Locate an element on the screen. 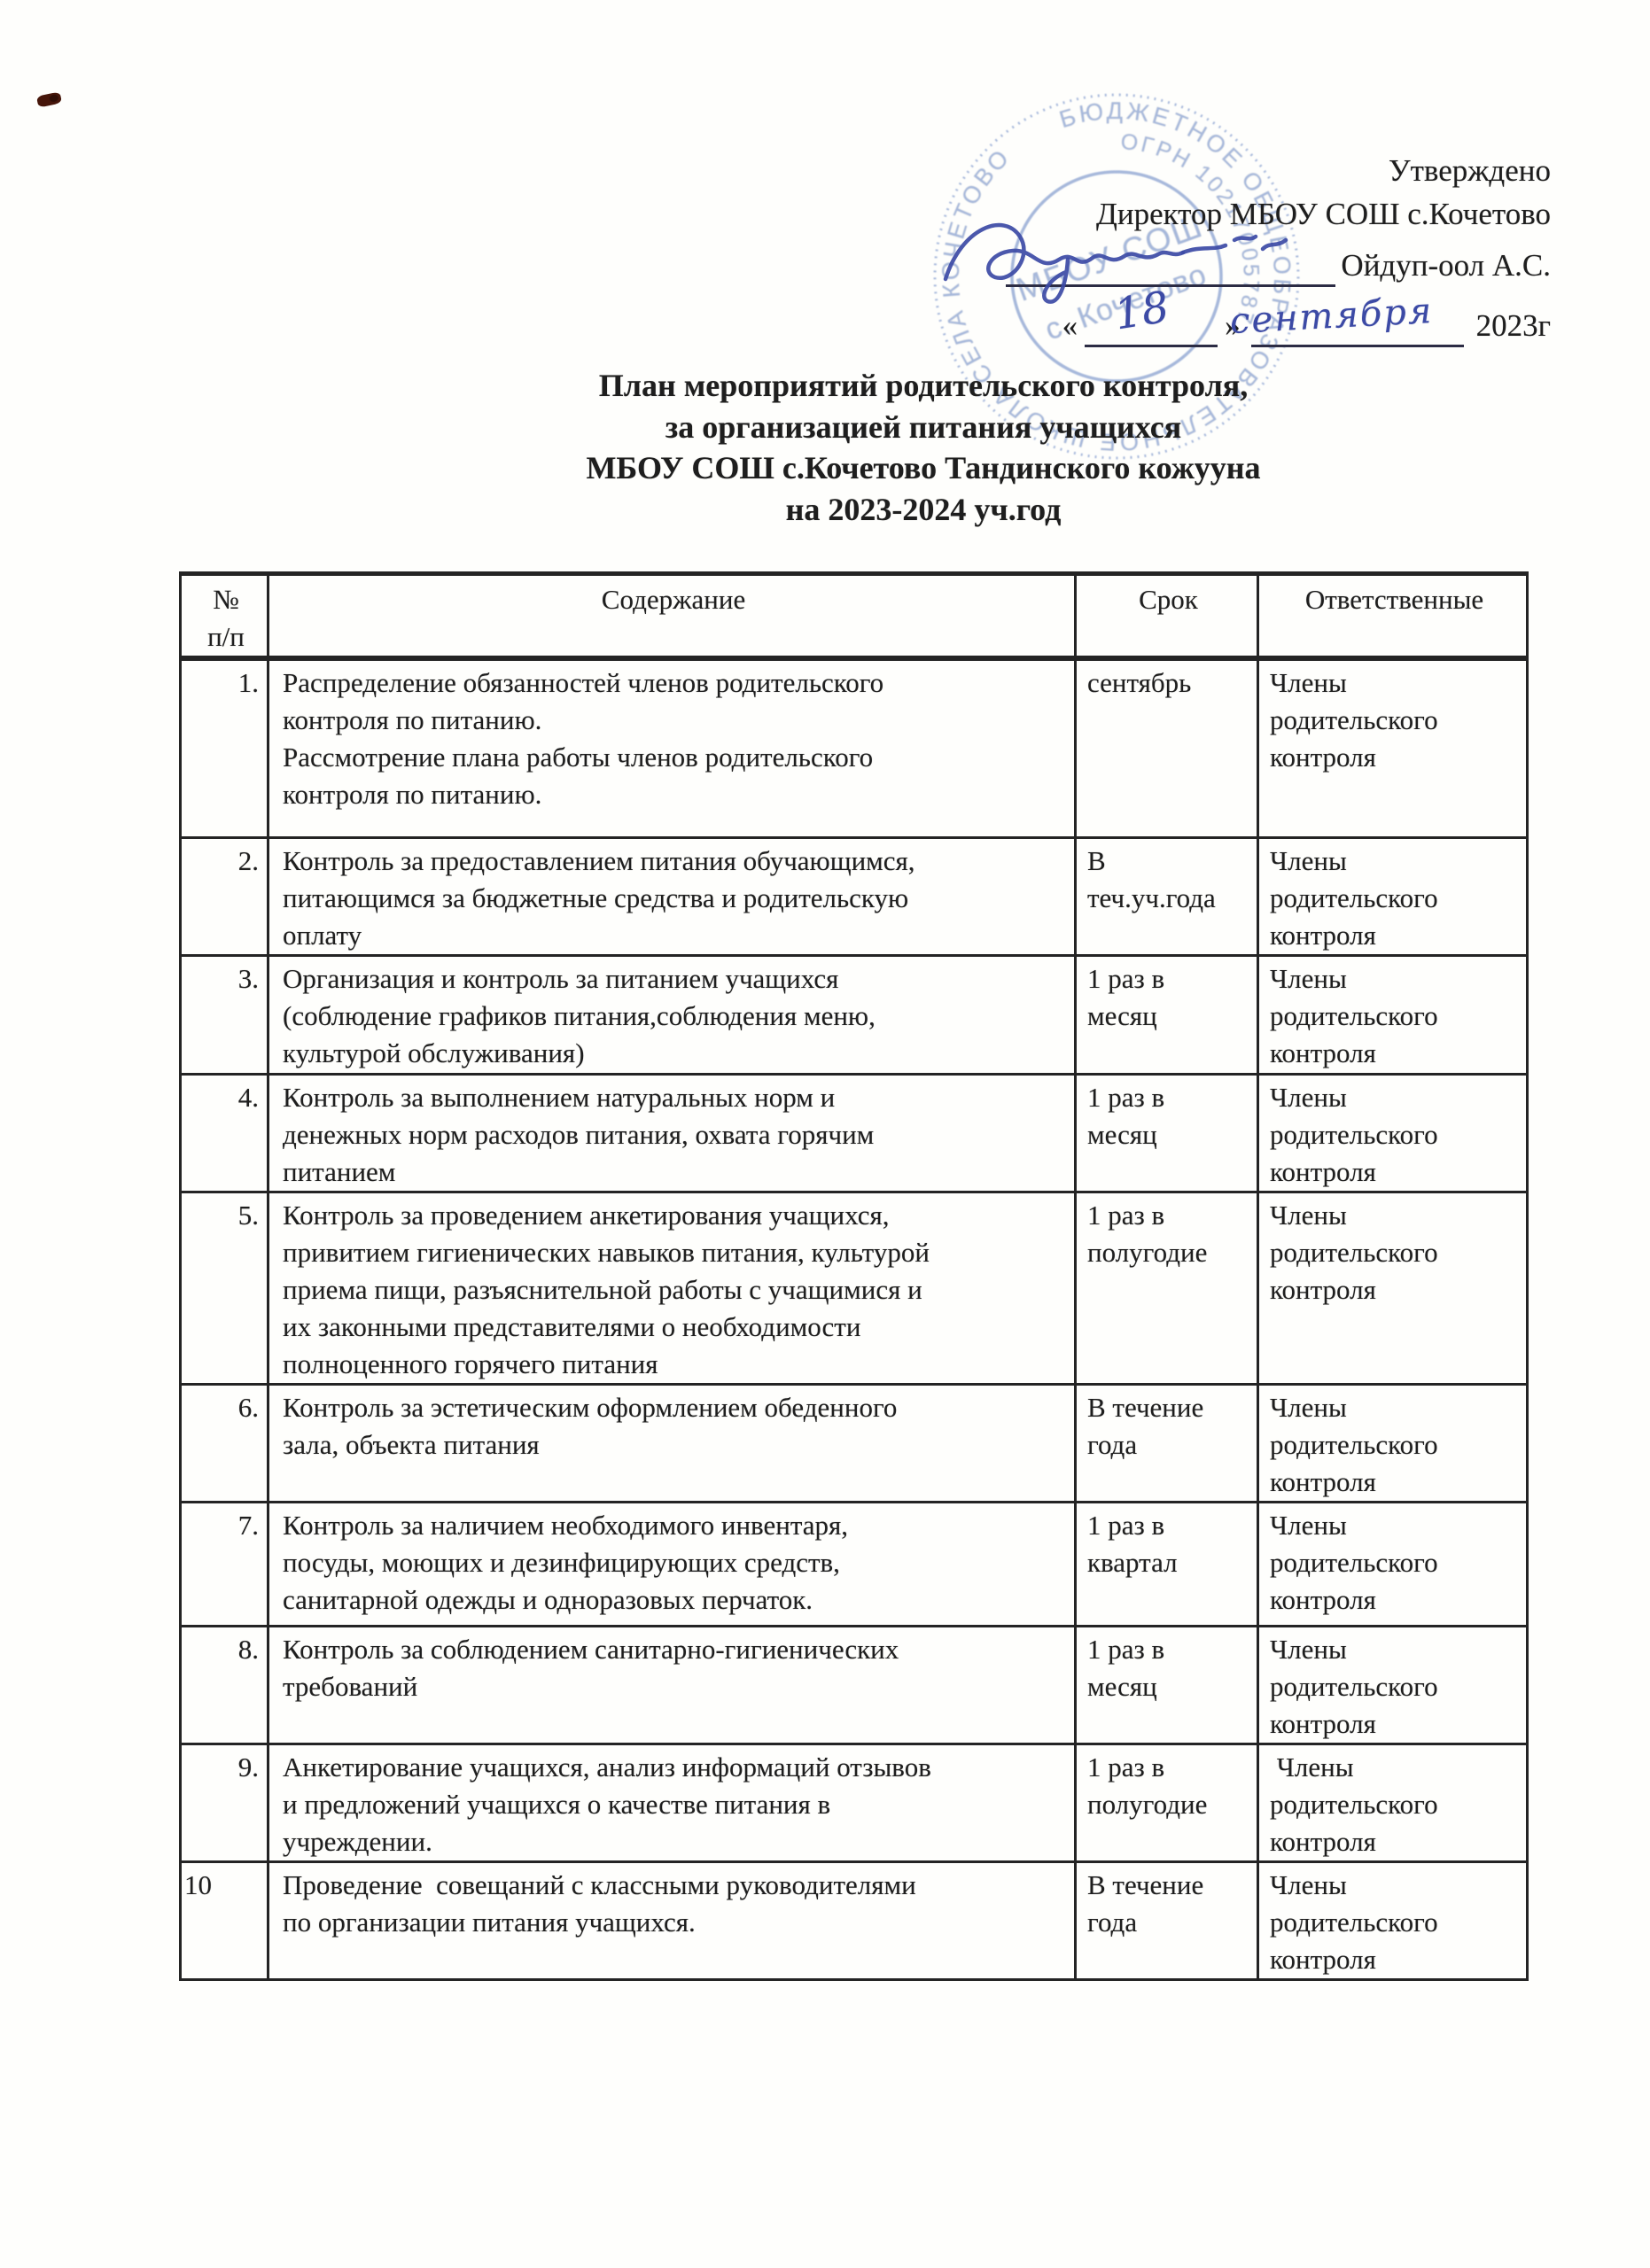  signature-line: Ойдуп-оол А.С. is located at coordinates (1247, 263).